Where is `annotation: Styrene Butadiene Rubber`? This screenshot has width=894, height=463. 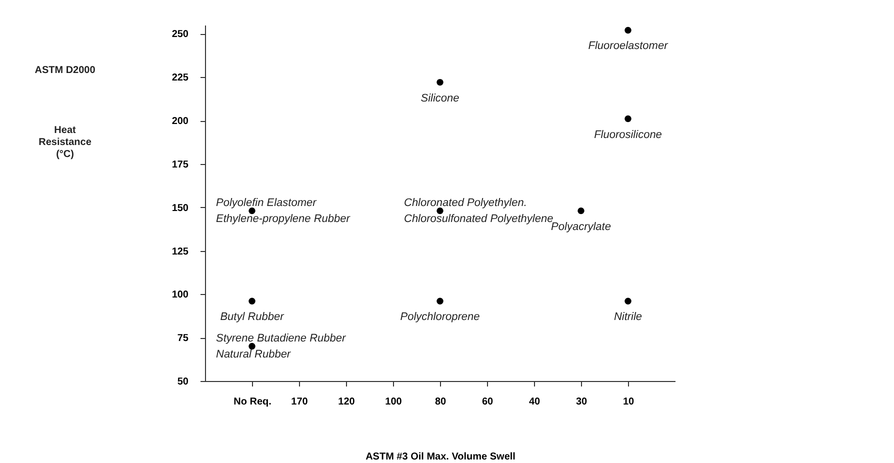
annotation: Styrene Butadiene Rubber is located at coordinates (281, 338).